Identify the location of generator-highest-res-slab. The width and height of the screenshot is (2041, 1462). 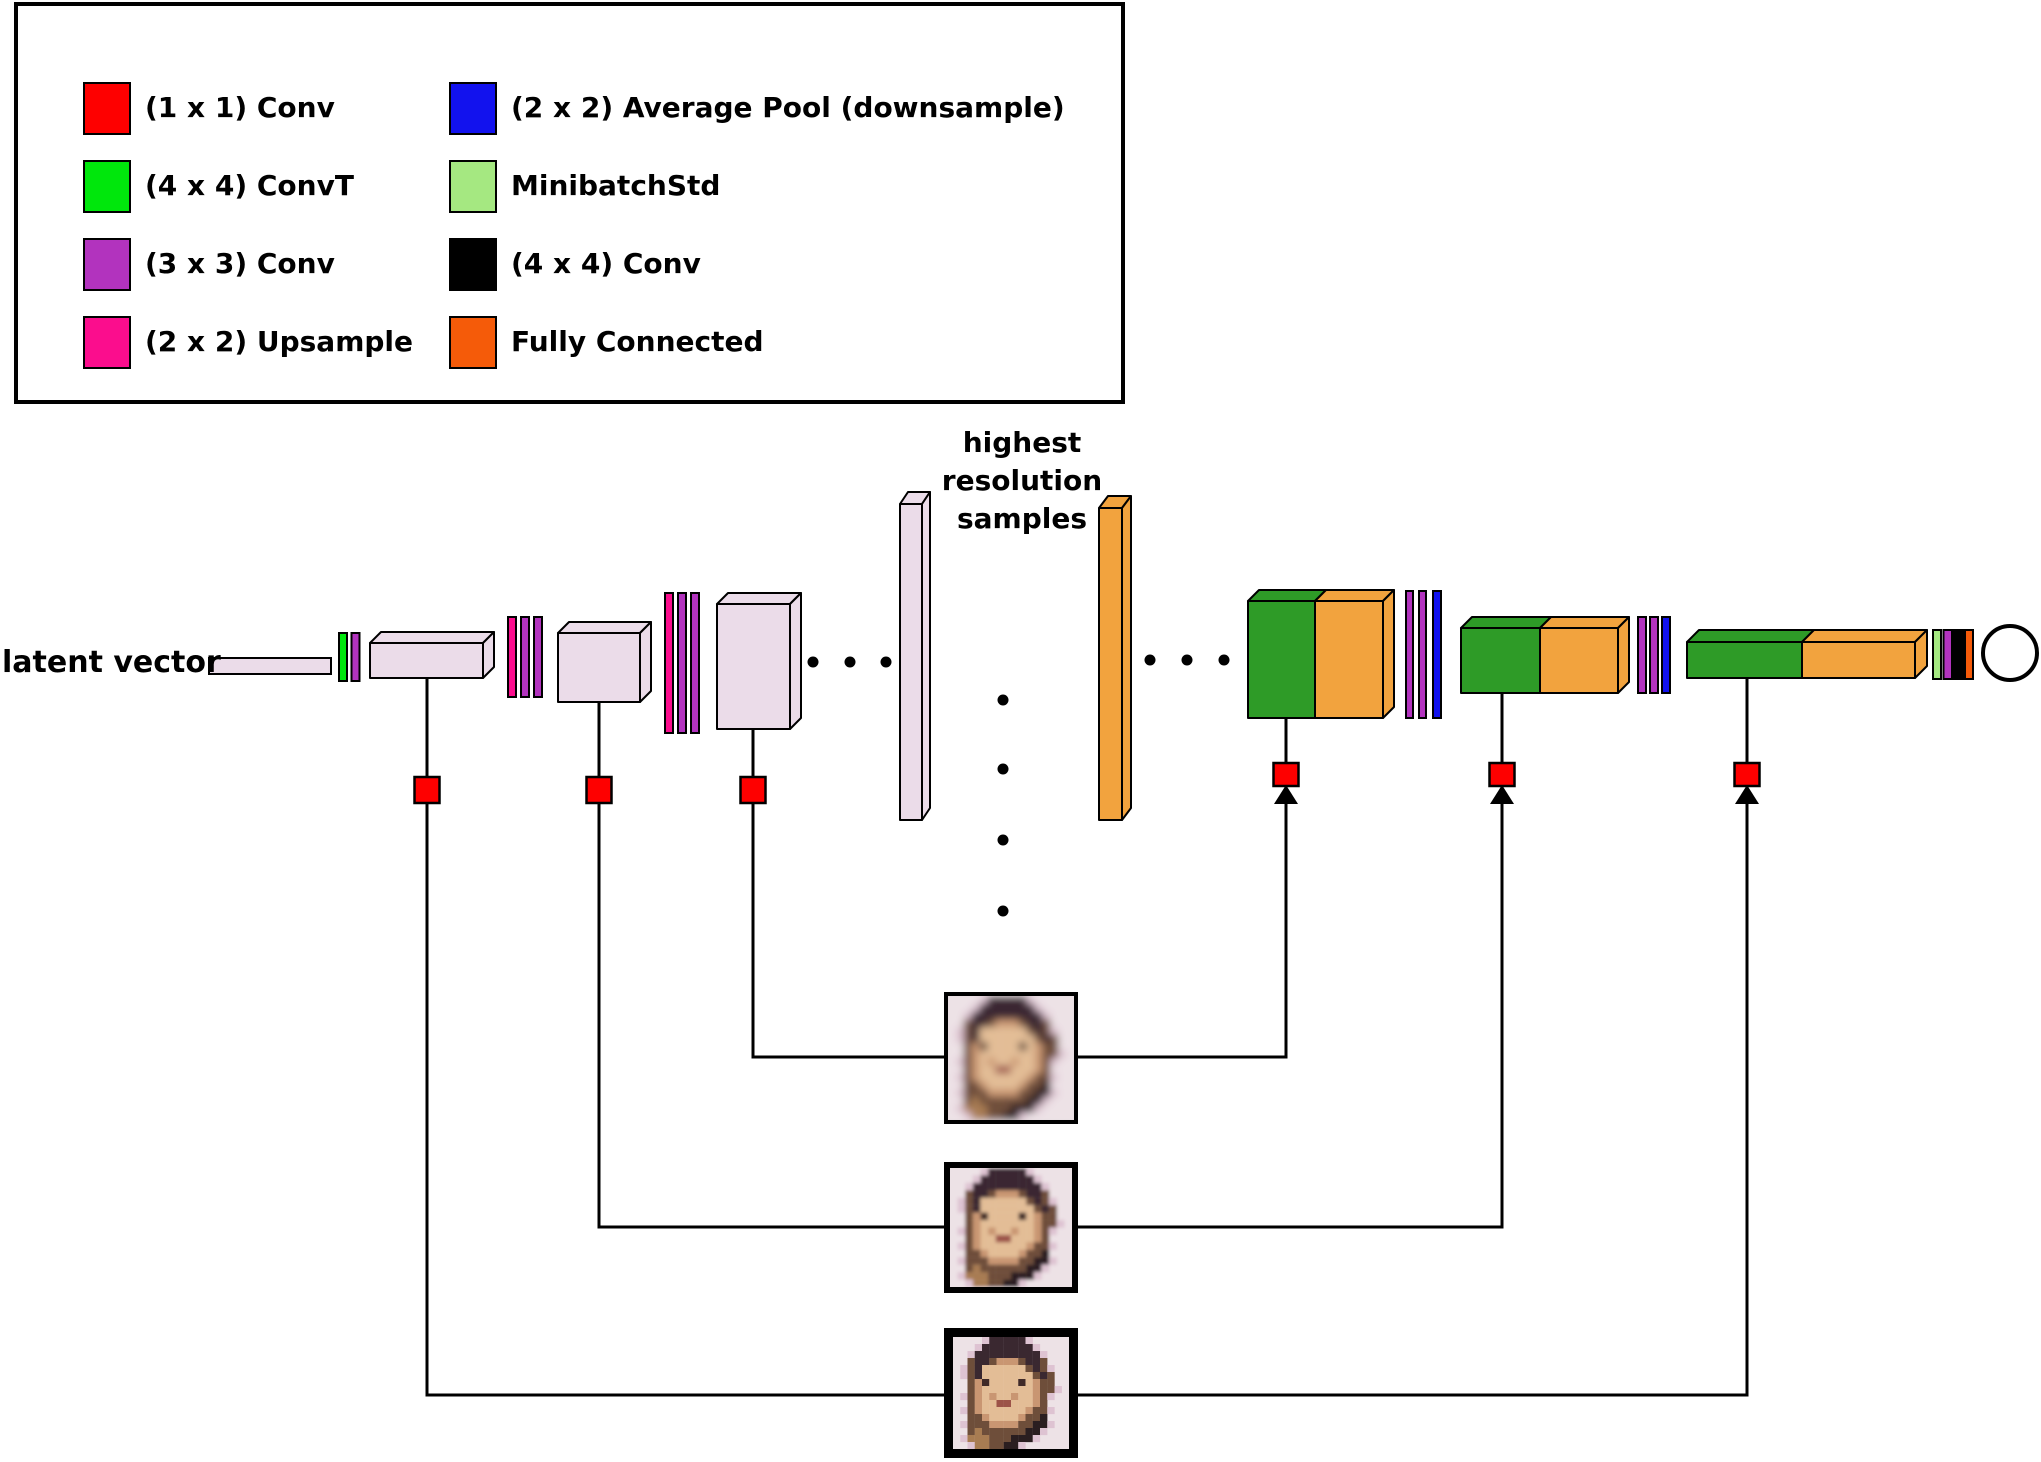
(915, 656).